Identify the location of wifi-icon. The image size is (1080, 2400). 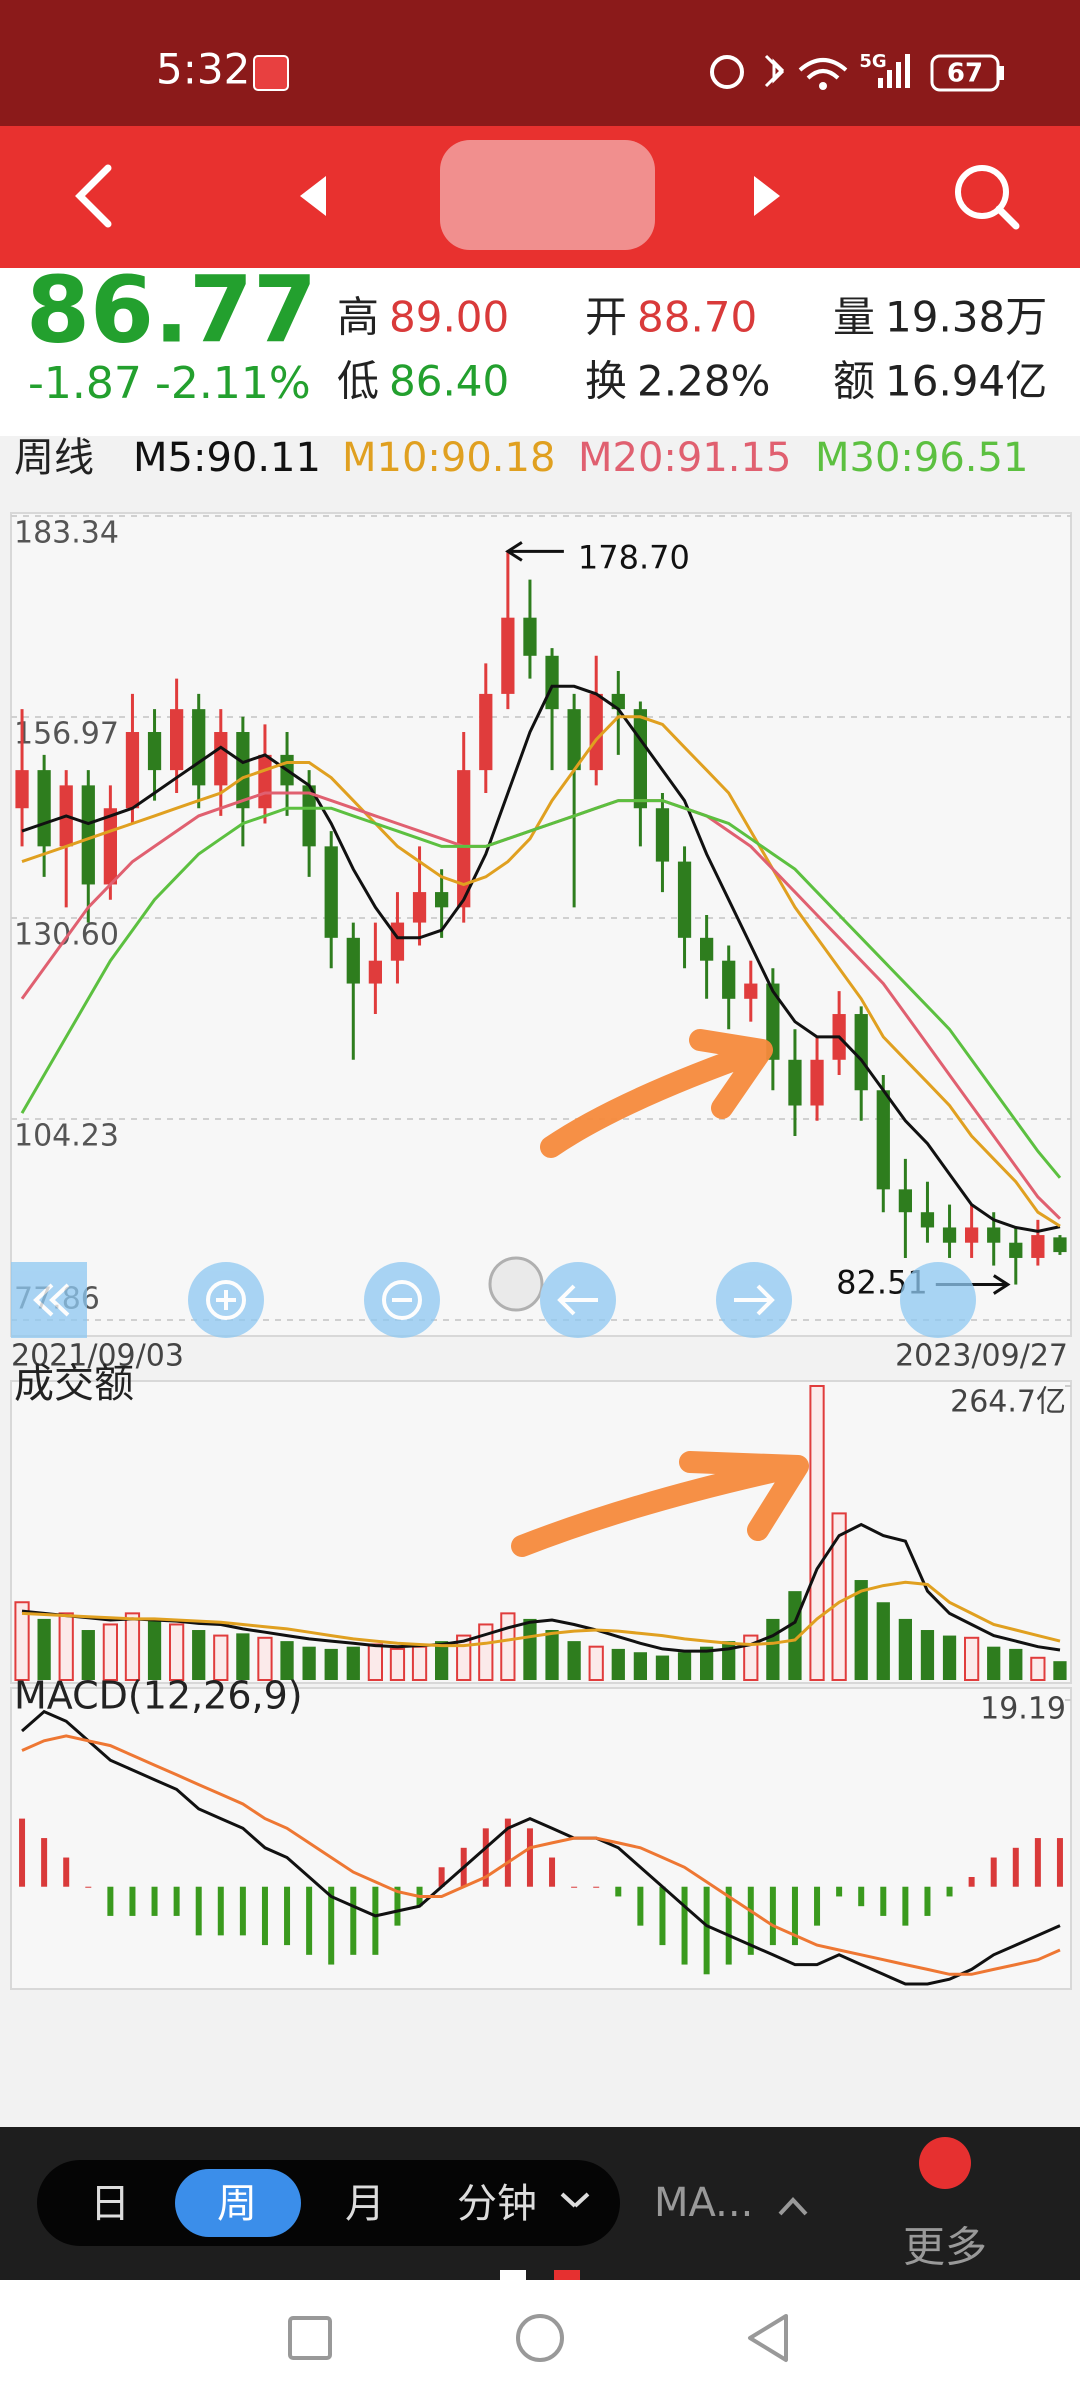
(823, 69).